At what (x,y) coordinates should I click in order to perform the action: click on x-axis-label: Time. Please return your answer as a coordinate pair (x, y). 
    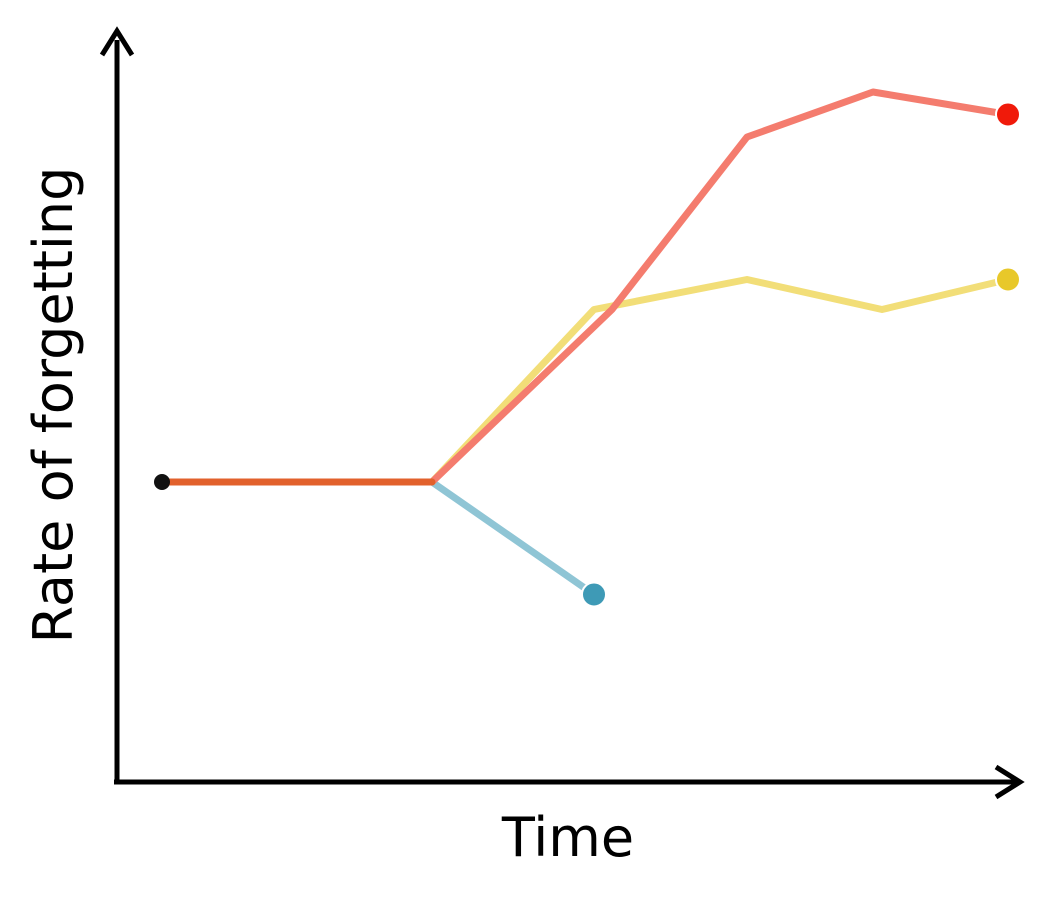
    Looking at the image, I should click on (567, 837).